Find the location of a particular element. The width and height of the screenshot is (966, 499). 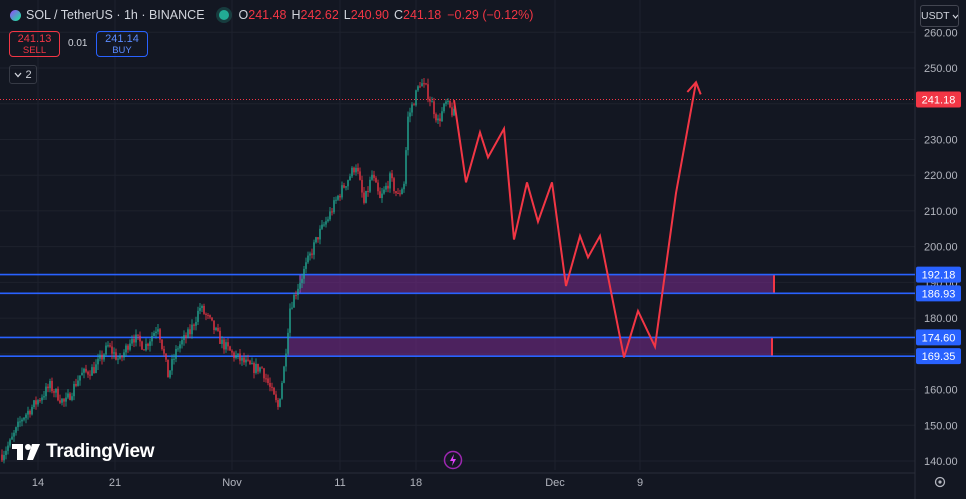

x-tick-label: 9 is located at coordinates (640, 483).